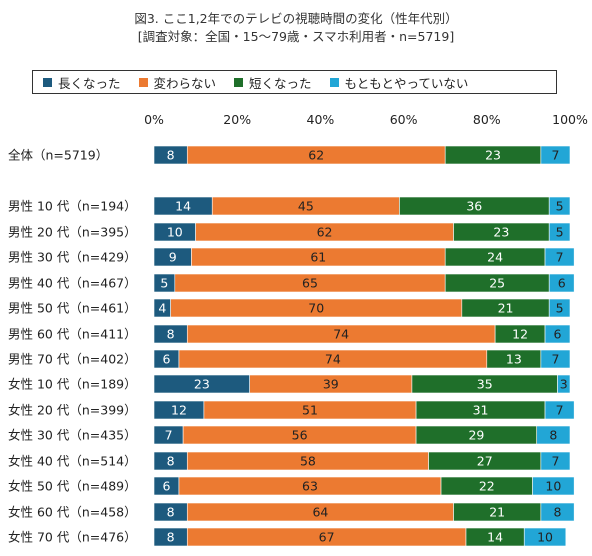  What do you see at coordinates (72, 359) in the screenshot?
I see `category-label: 男性 70 代（n=402）` at bounding box center [72, 359].